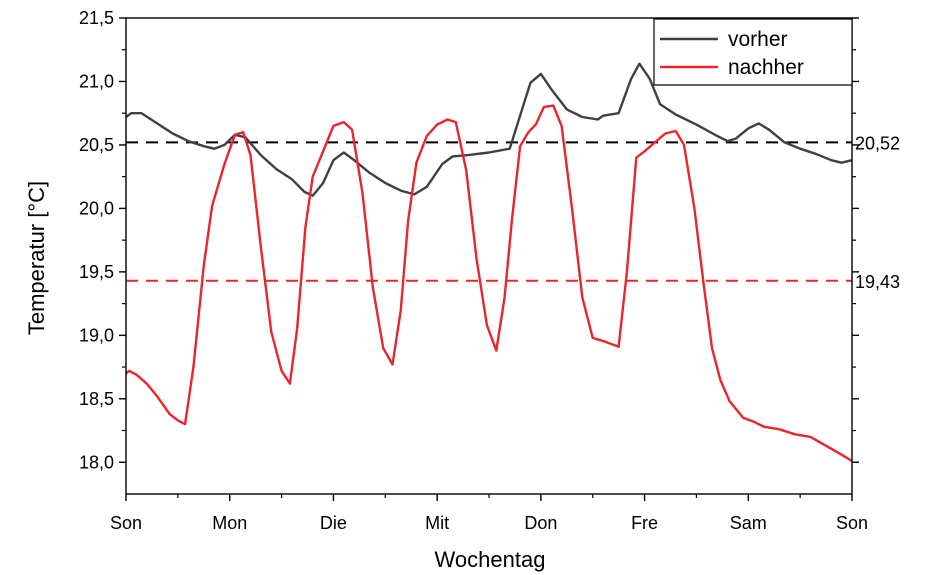  I want to click on legend-label-vorher: vorher, so click(758, 39).